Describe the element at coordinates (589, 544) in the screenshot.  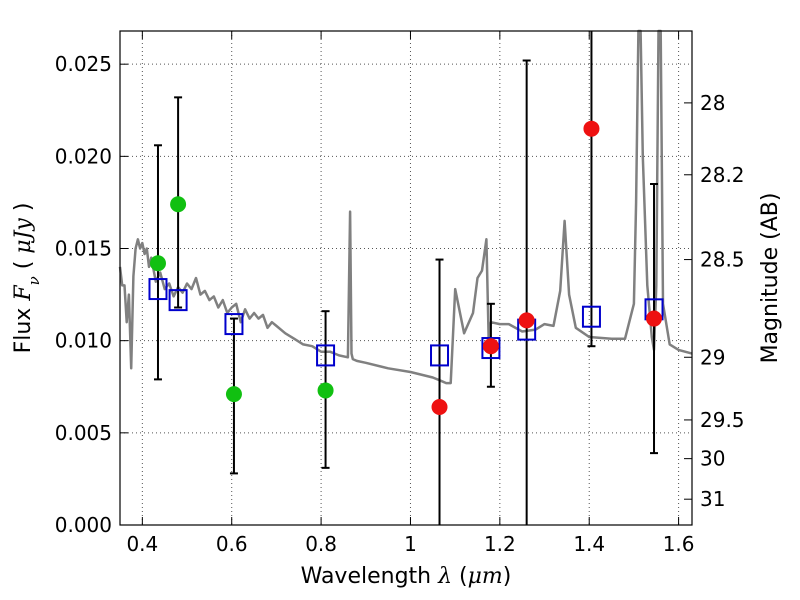
I see `x-tick-label: 1.4` at that location.